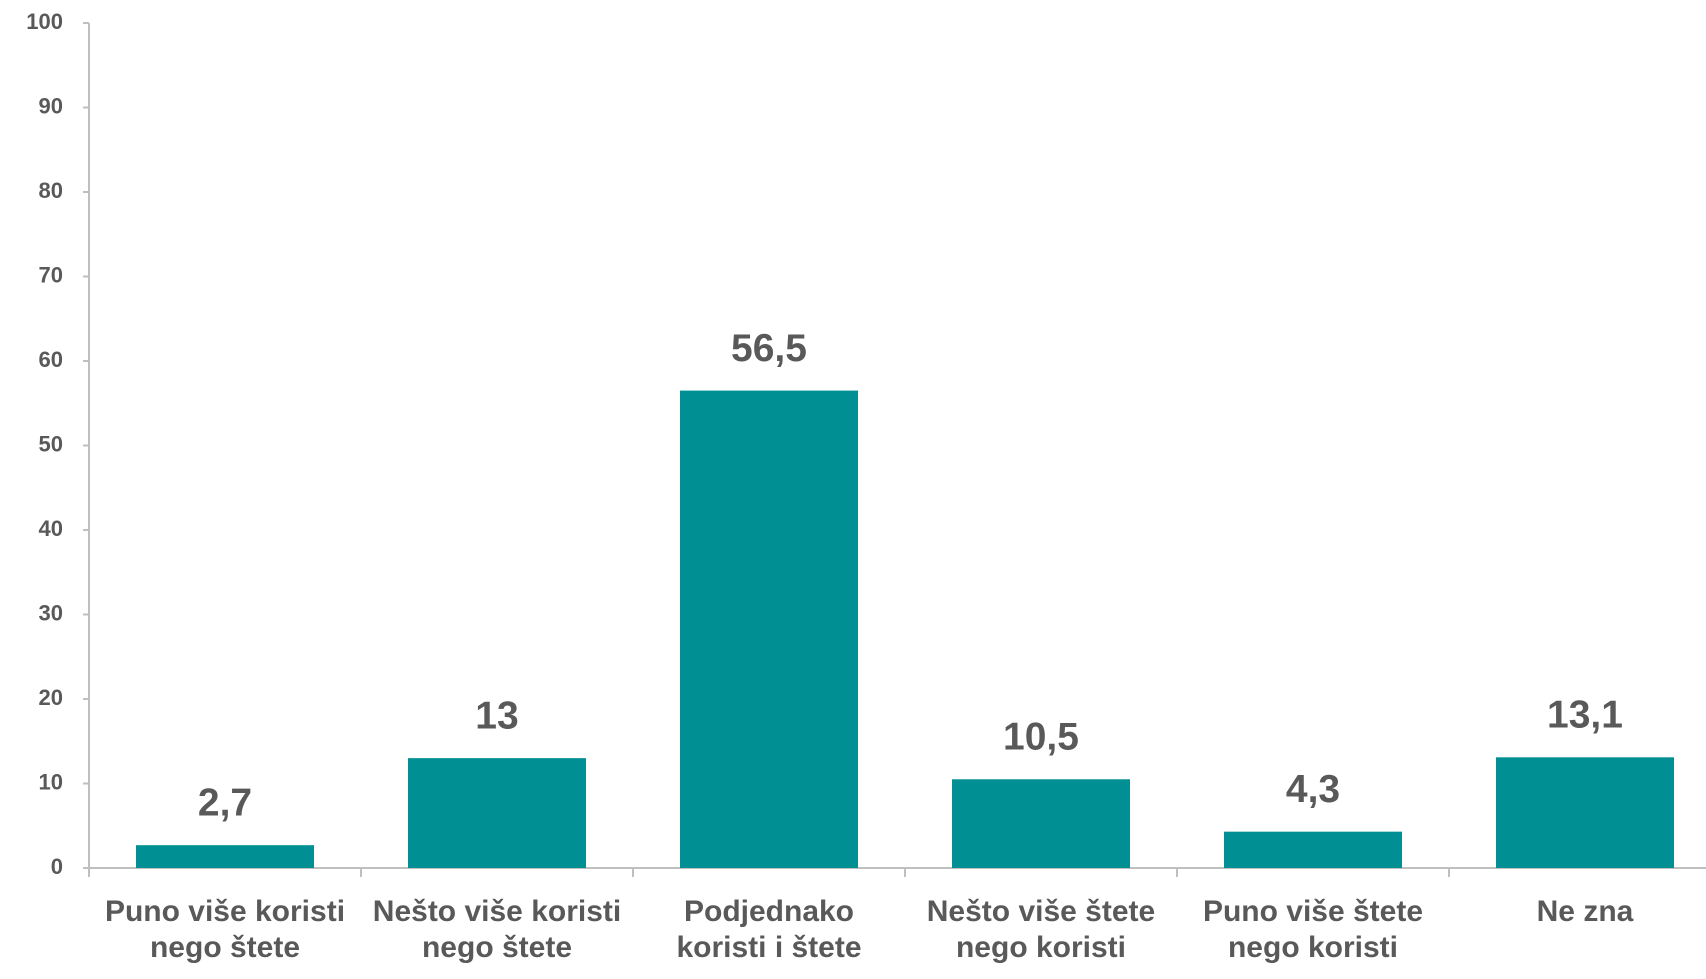  Describe the element at coordinates (769, 348) in the screenshot. I see `data-label: 56,5` at that location.